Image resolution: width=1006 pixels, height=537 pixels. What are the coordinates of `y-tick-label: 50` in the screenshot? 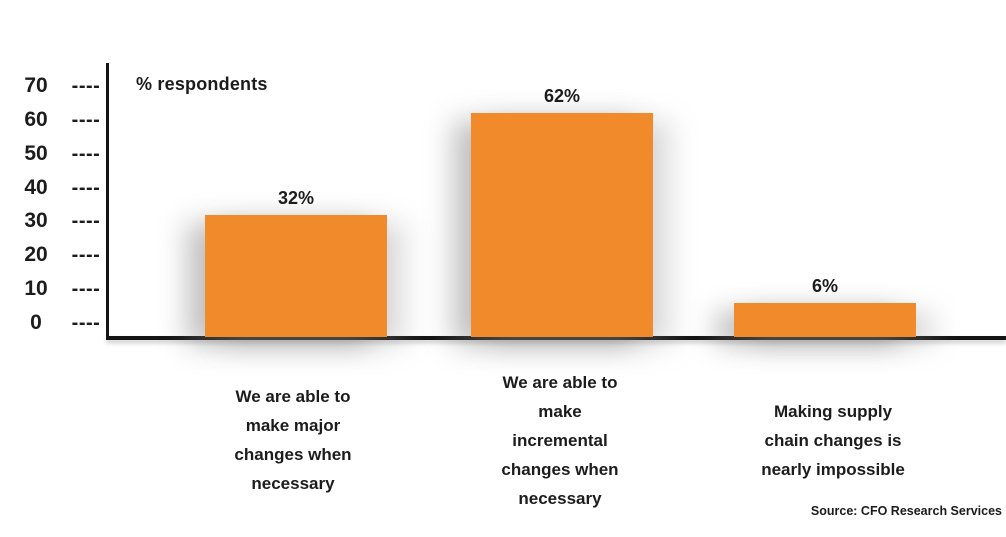 It's located at (36, 153).